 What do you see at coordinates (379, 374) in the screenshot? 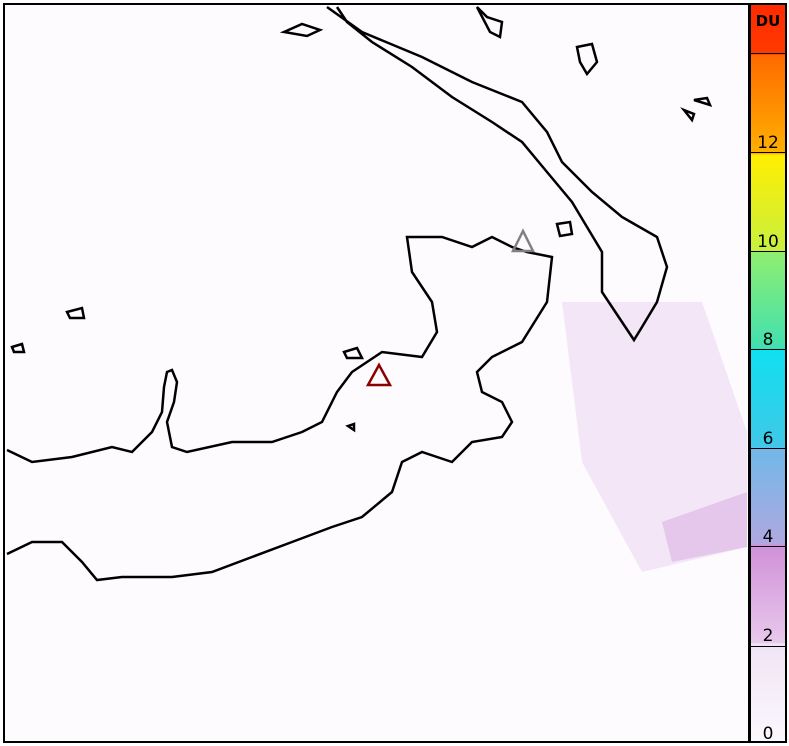
I see `volcano-marker-active` at bounding box center [379, 374].